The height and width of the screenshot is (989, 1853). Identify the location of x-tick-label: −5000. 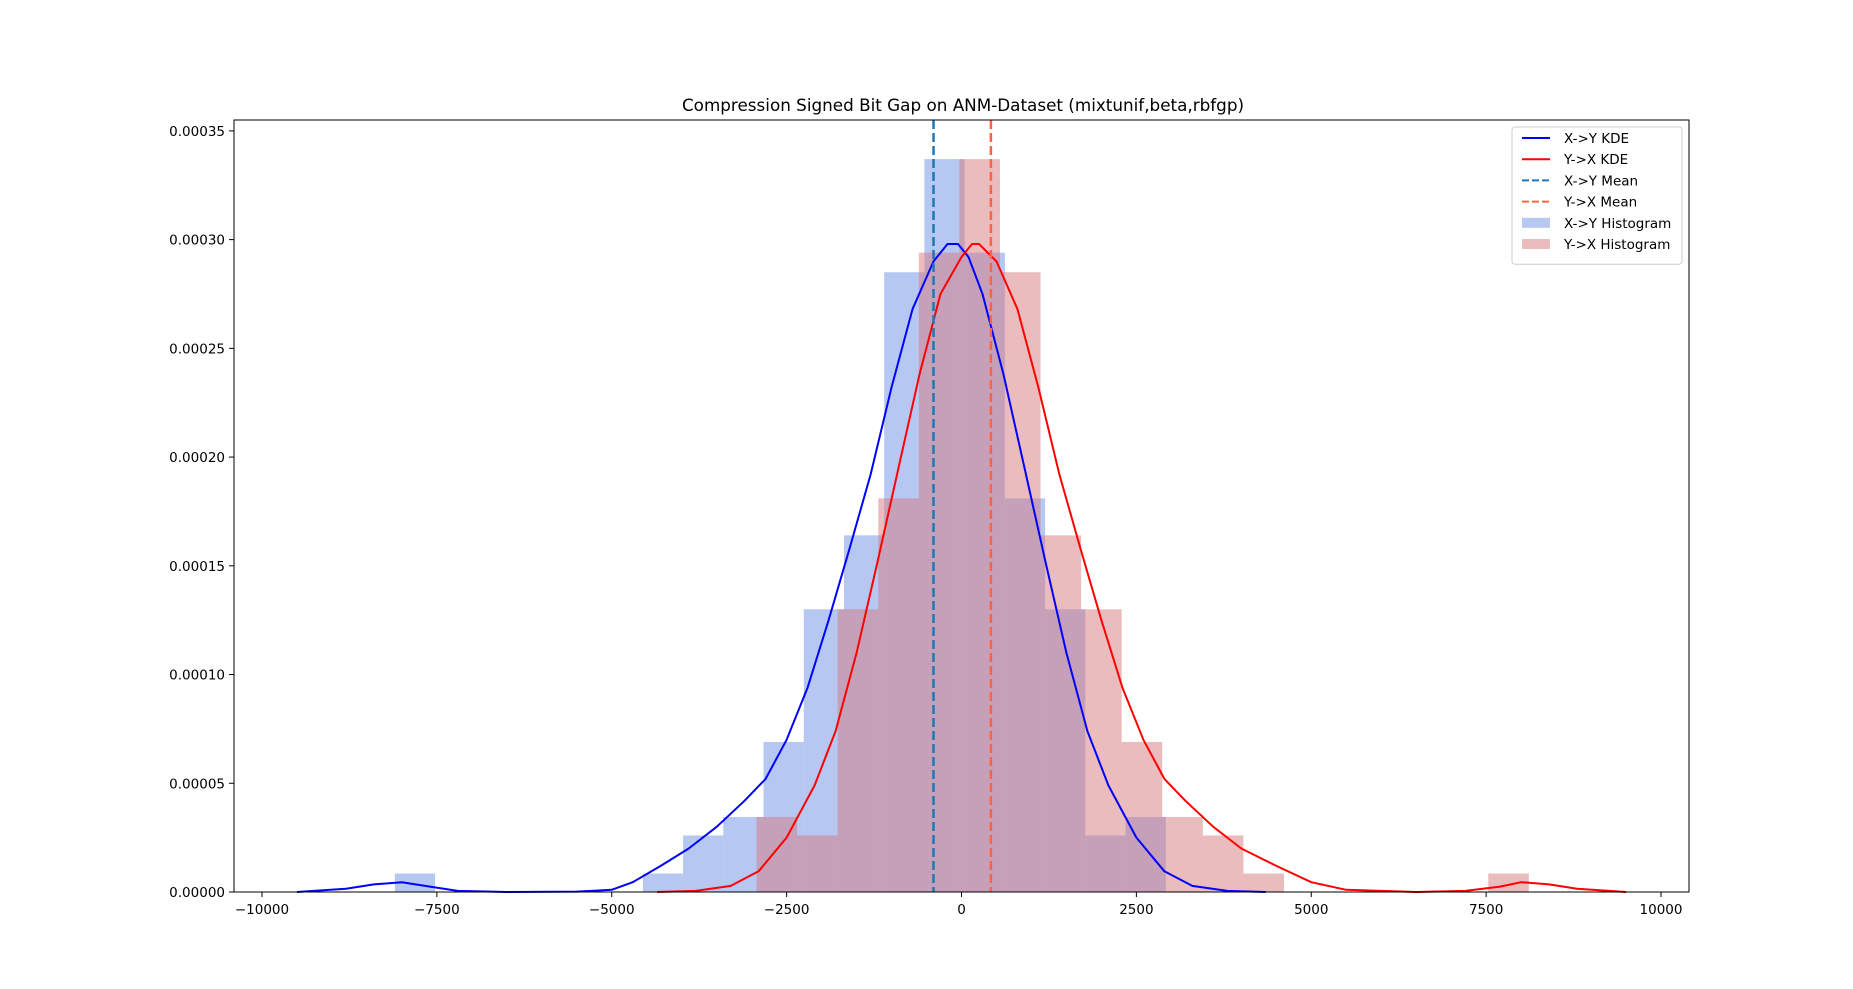
(612, 910).